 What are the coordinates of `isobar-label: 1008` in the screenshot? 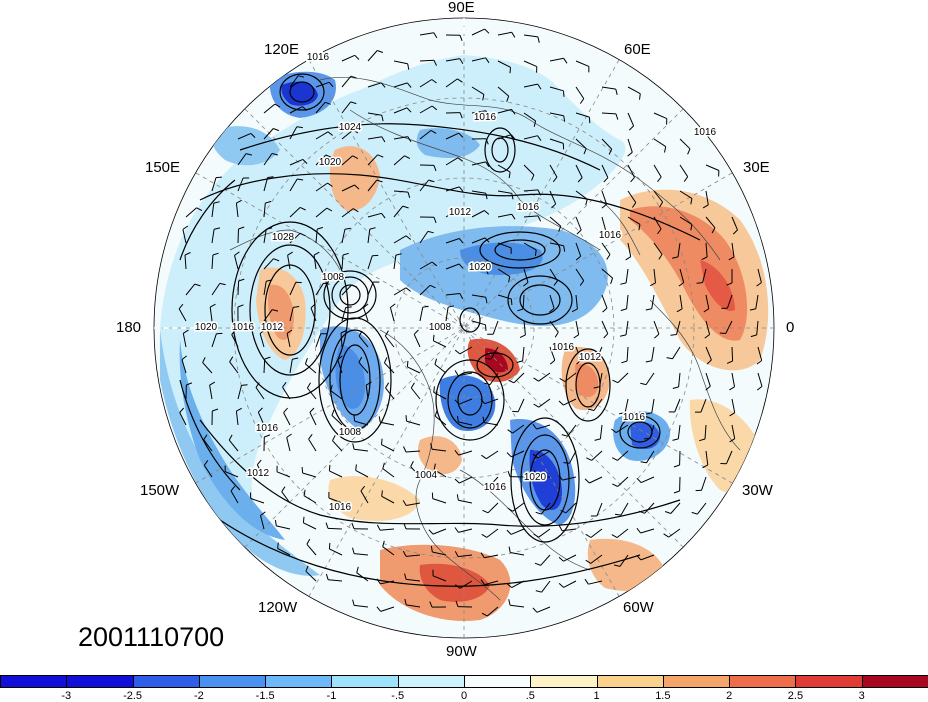 It's located at (333, 277).